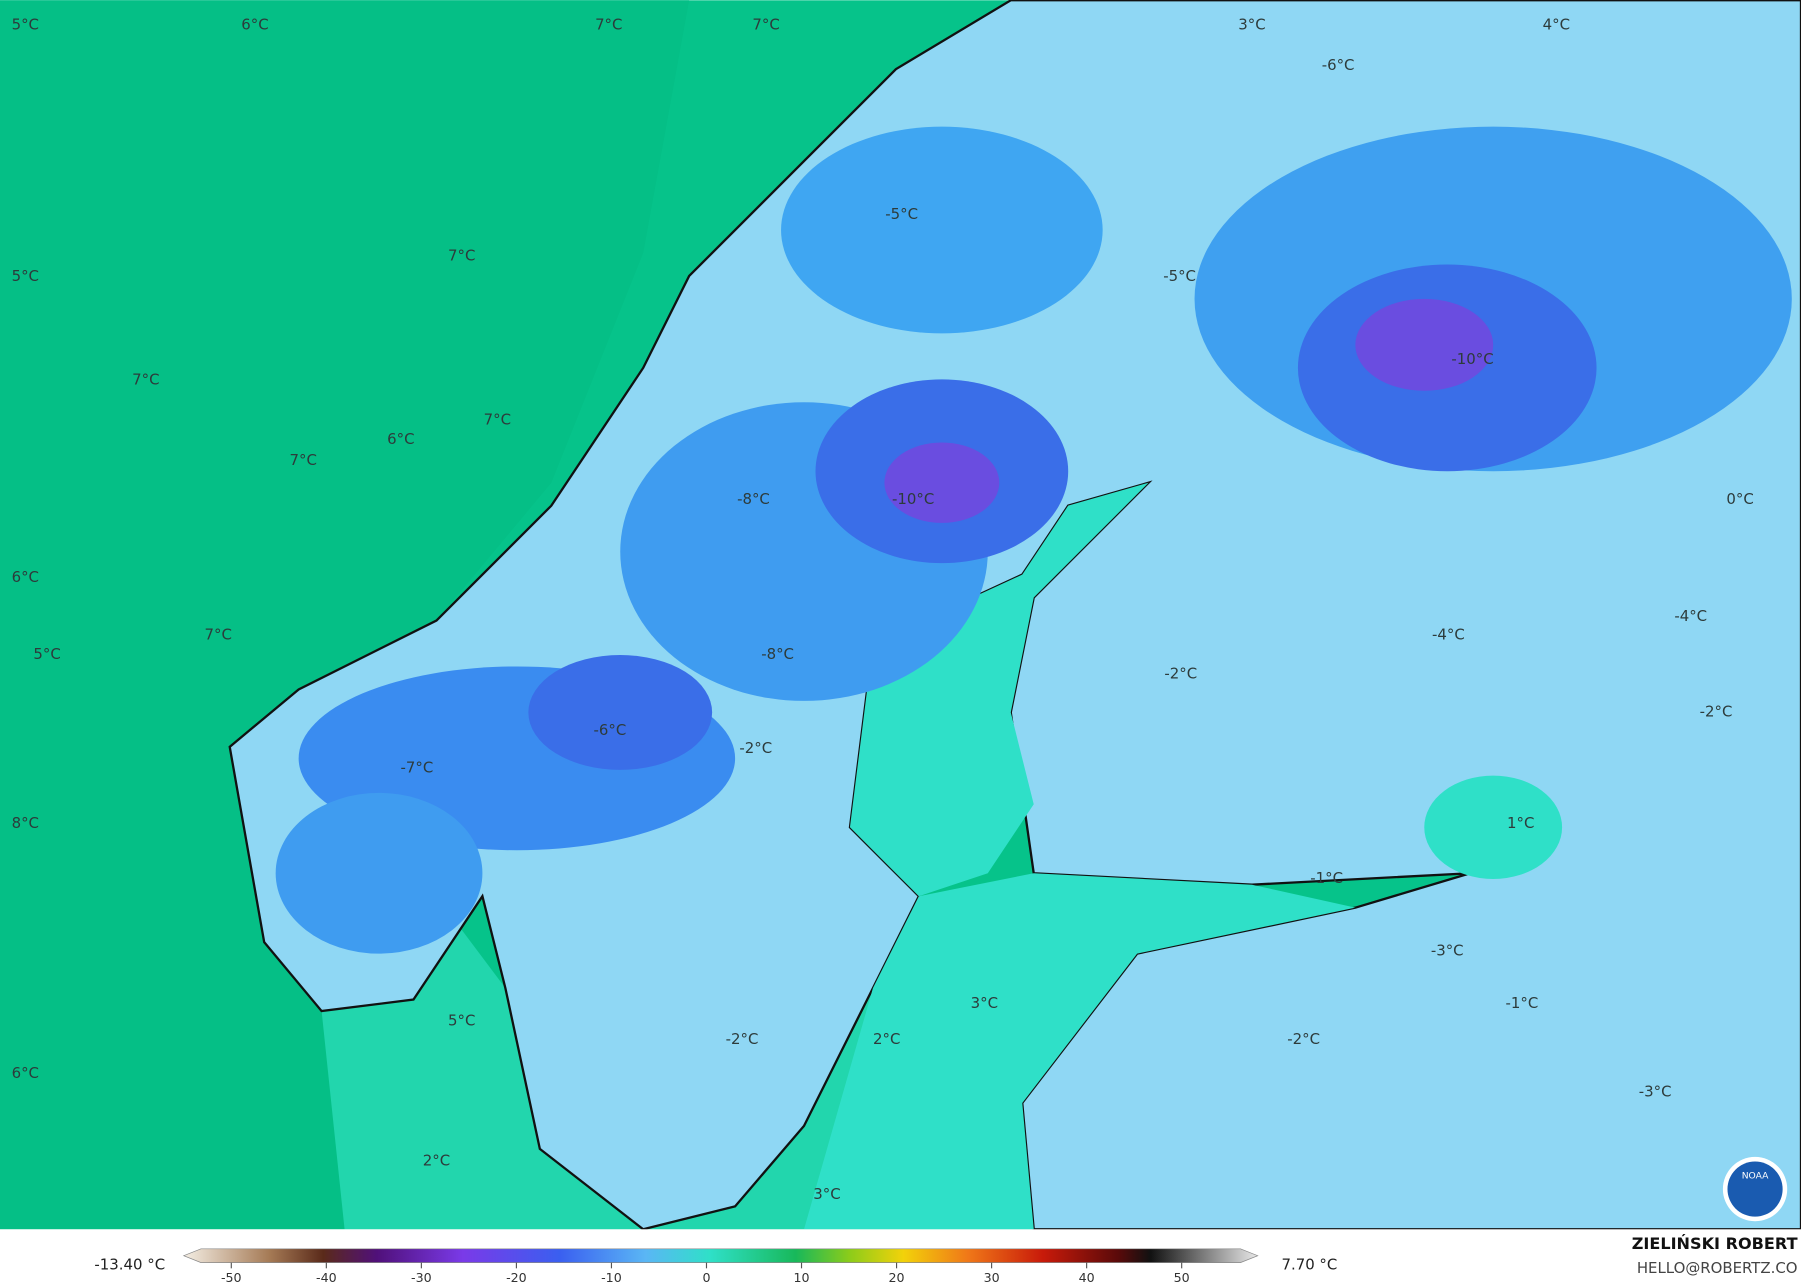  I want to click on colorbar-tick-label: 0, so click(706, 1277).